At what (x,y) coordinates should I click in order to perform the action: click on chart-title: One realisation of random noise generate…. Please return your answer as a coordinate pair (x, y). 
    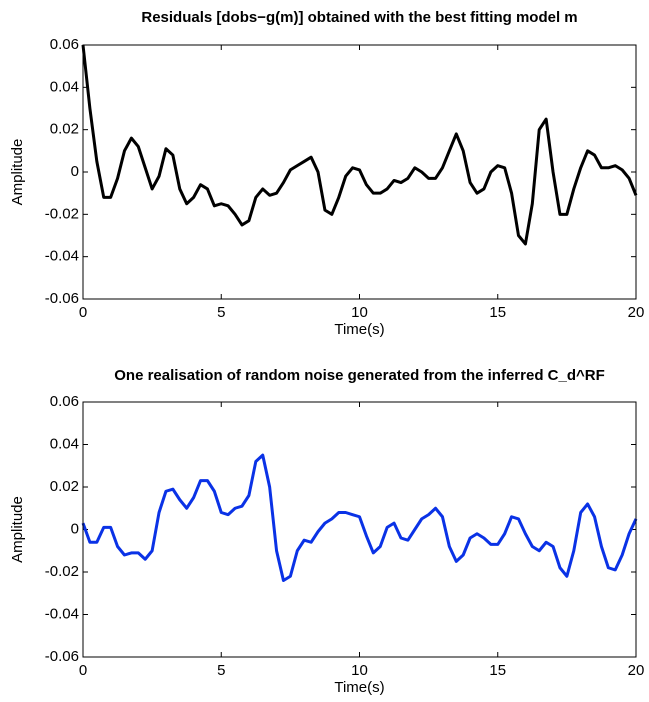
    Looking at the image, I should click on (359, 375).